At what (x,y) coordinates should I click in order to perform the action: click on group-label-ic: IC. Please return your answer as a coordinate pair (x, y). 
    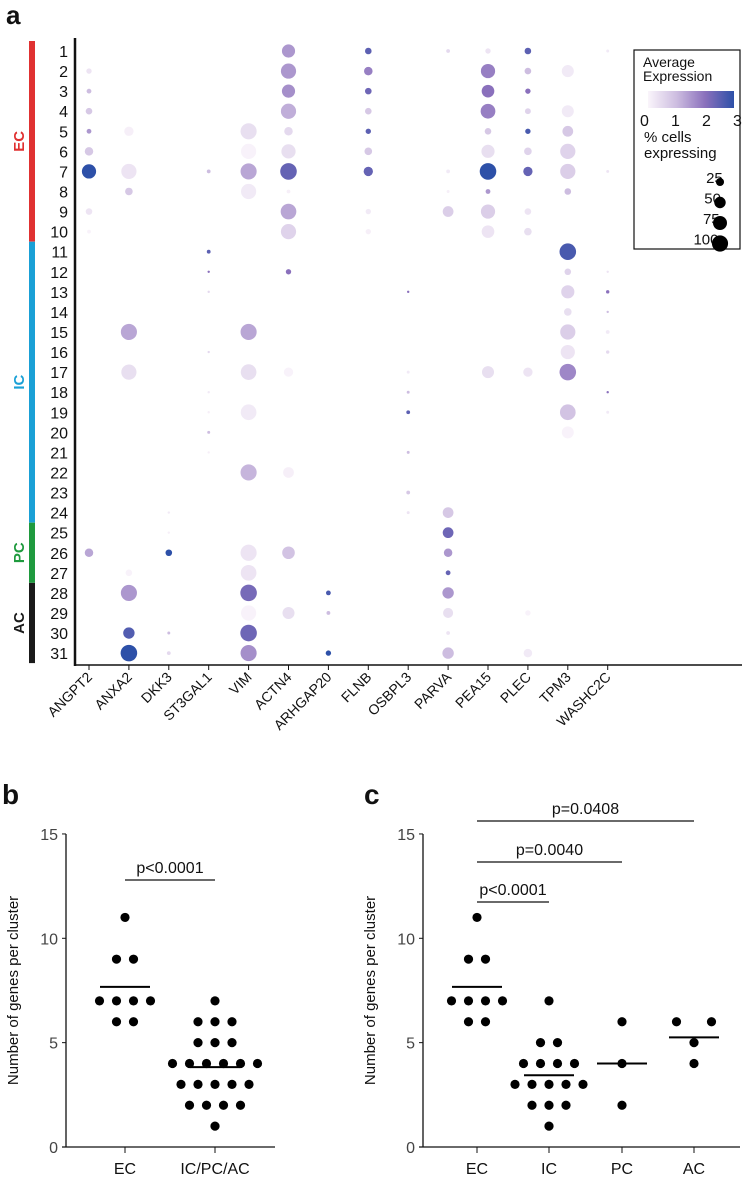
    Looking at the image, I should click on (19, 381).